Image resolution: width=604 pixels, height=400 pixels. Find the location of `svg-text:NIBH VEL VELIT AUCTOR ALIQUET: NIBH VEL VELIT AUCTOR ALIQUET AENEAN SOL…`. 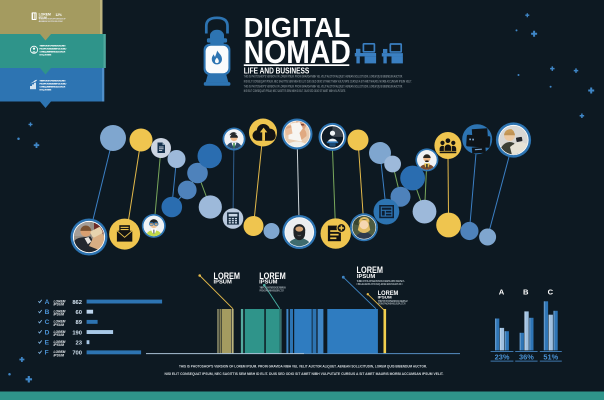

svg-text:NIBH VEL VELIT AUCTOR ALIQUET: NIBH VEL VELIT AUCTOR ALIQUET AENEAN SOL… is located at coordinates (380, 284).